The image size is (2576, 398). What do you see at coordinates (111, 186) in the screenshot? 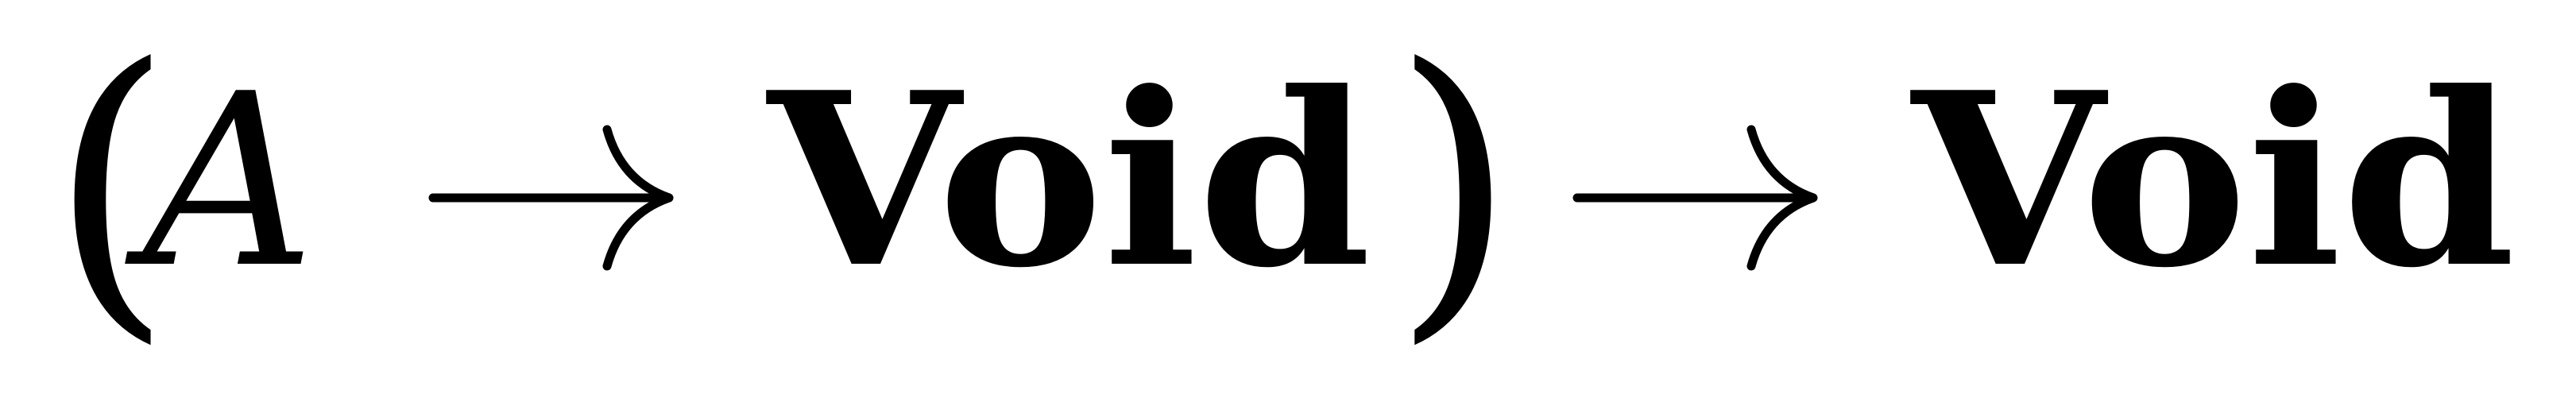
I see `open-parenthesis: (` at bounding box center [111, 186].